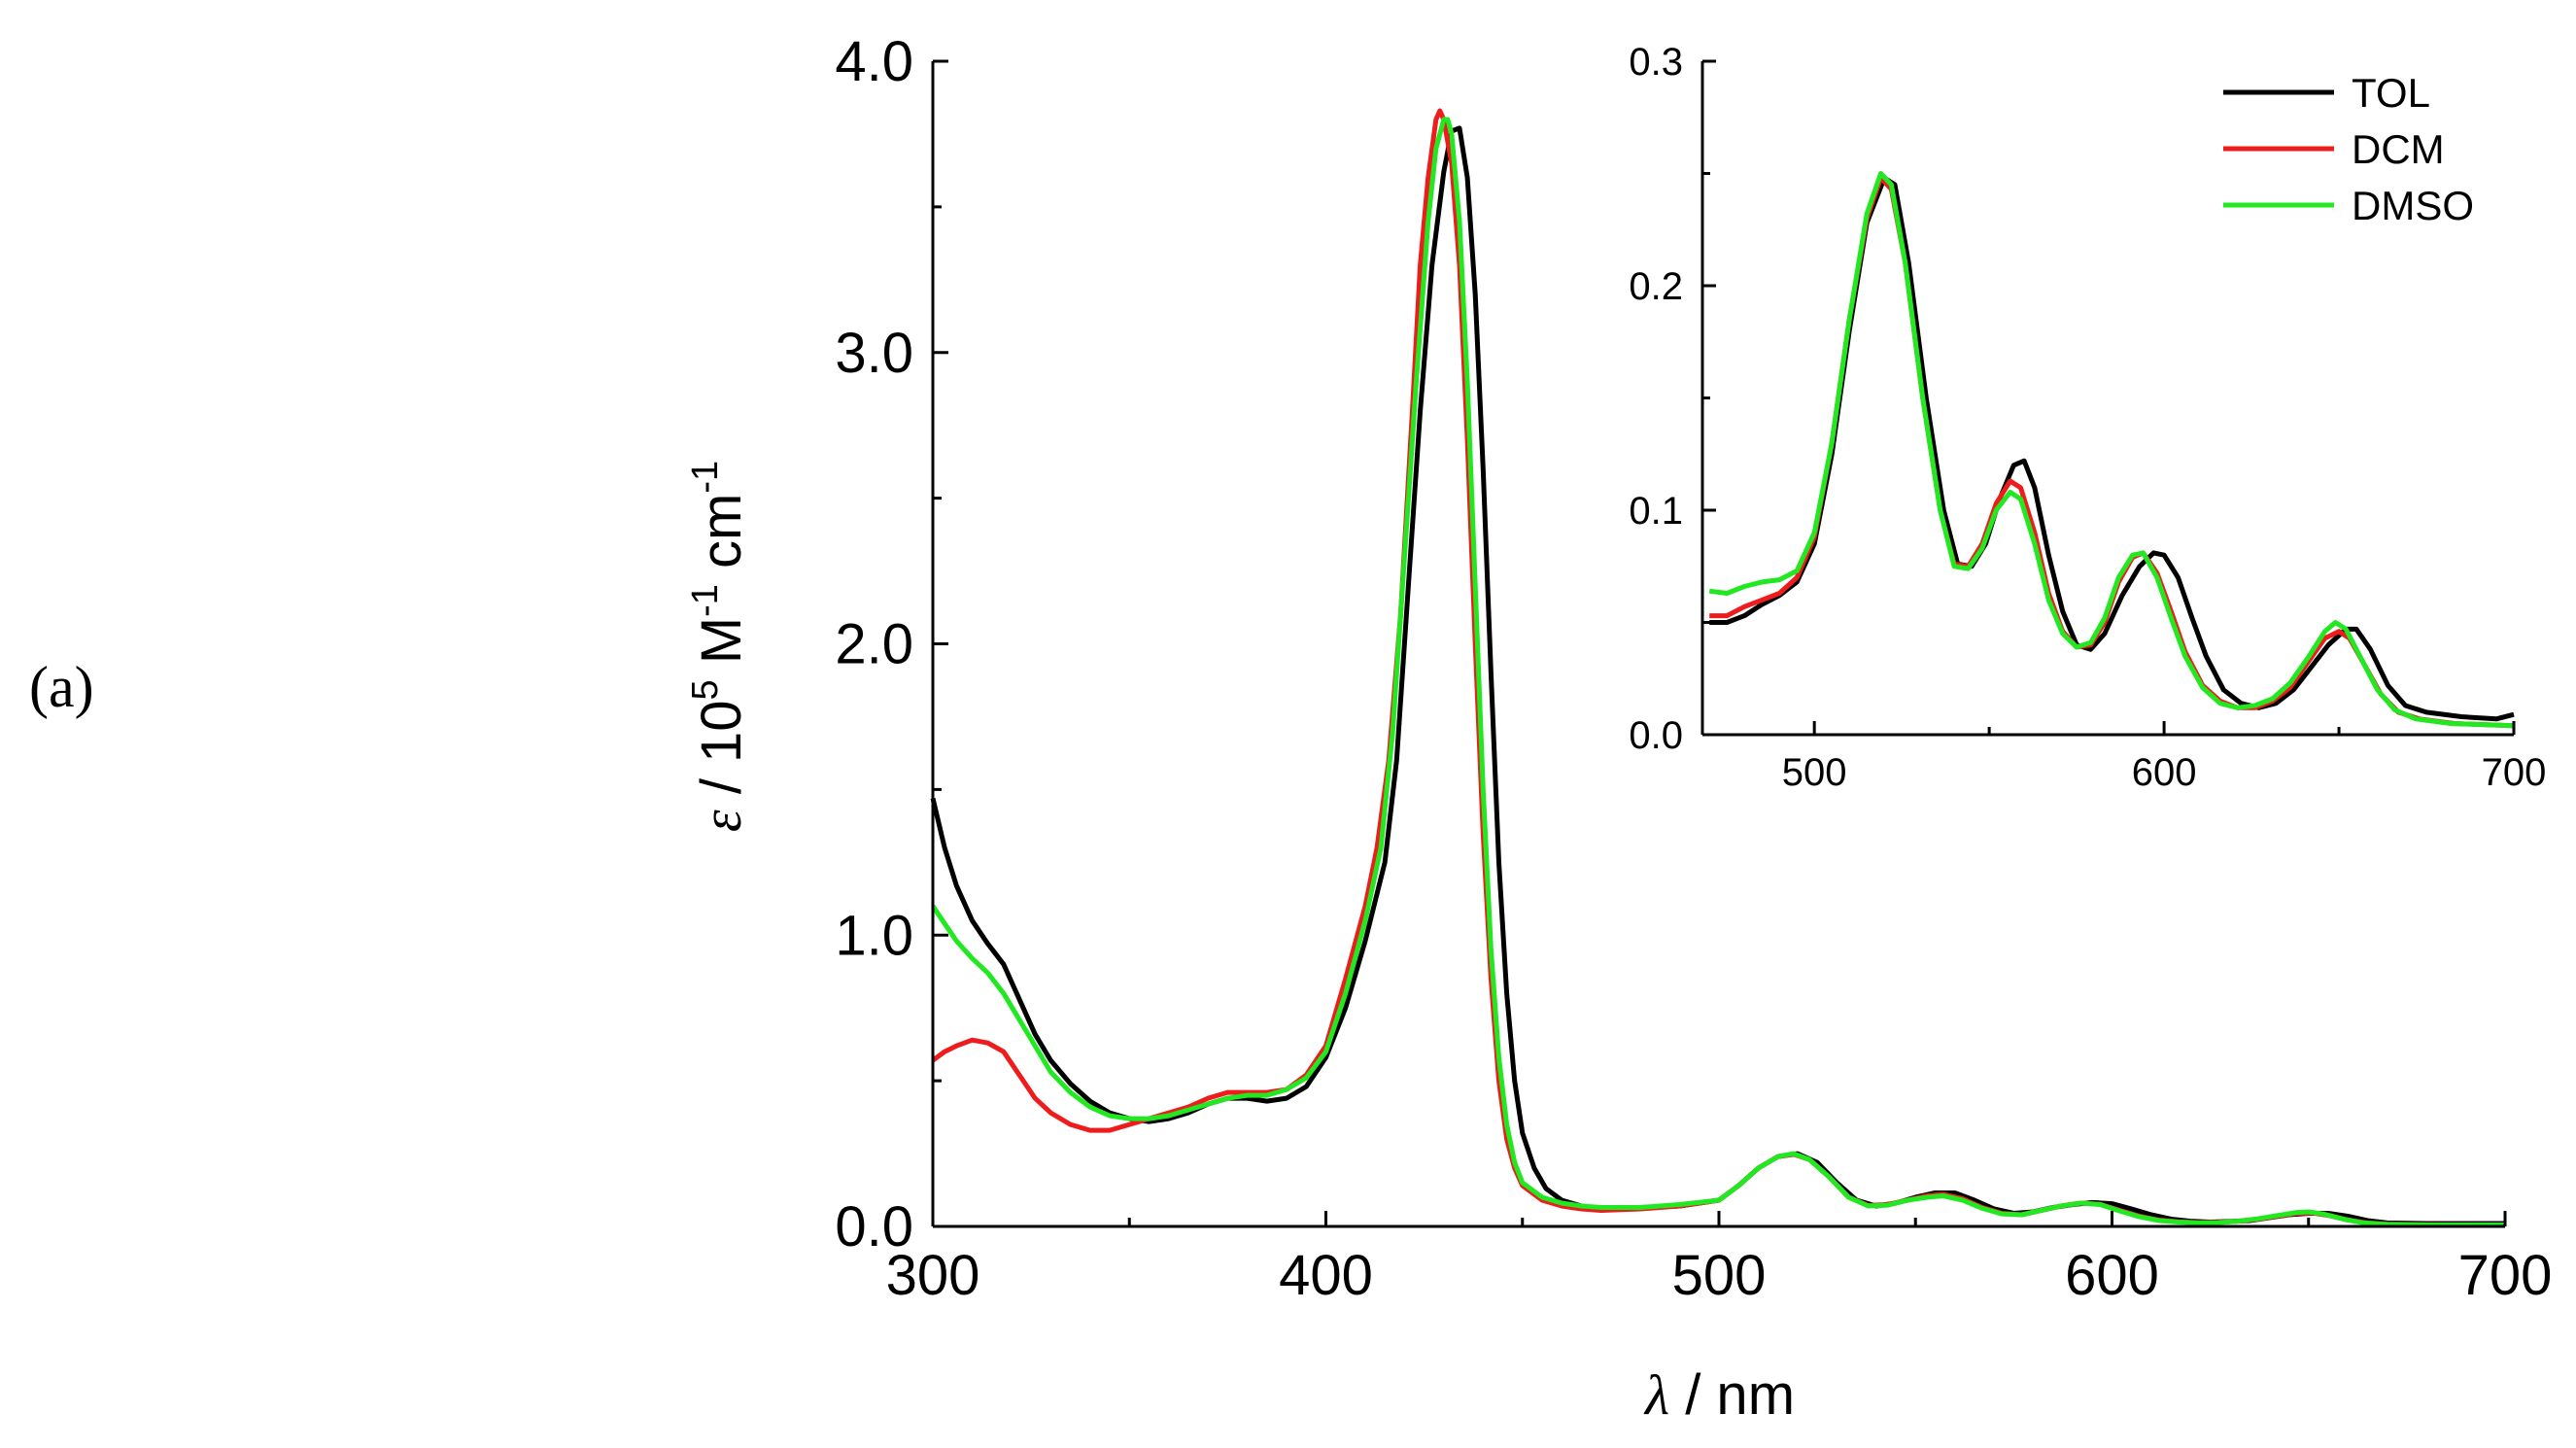  Describe the element at coordinates (705, 600) in the screenshot. I see `y-axis-sup2: -1` at that location.